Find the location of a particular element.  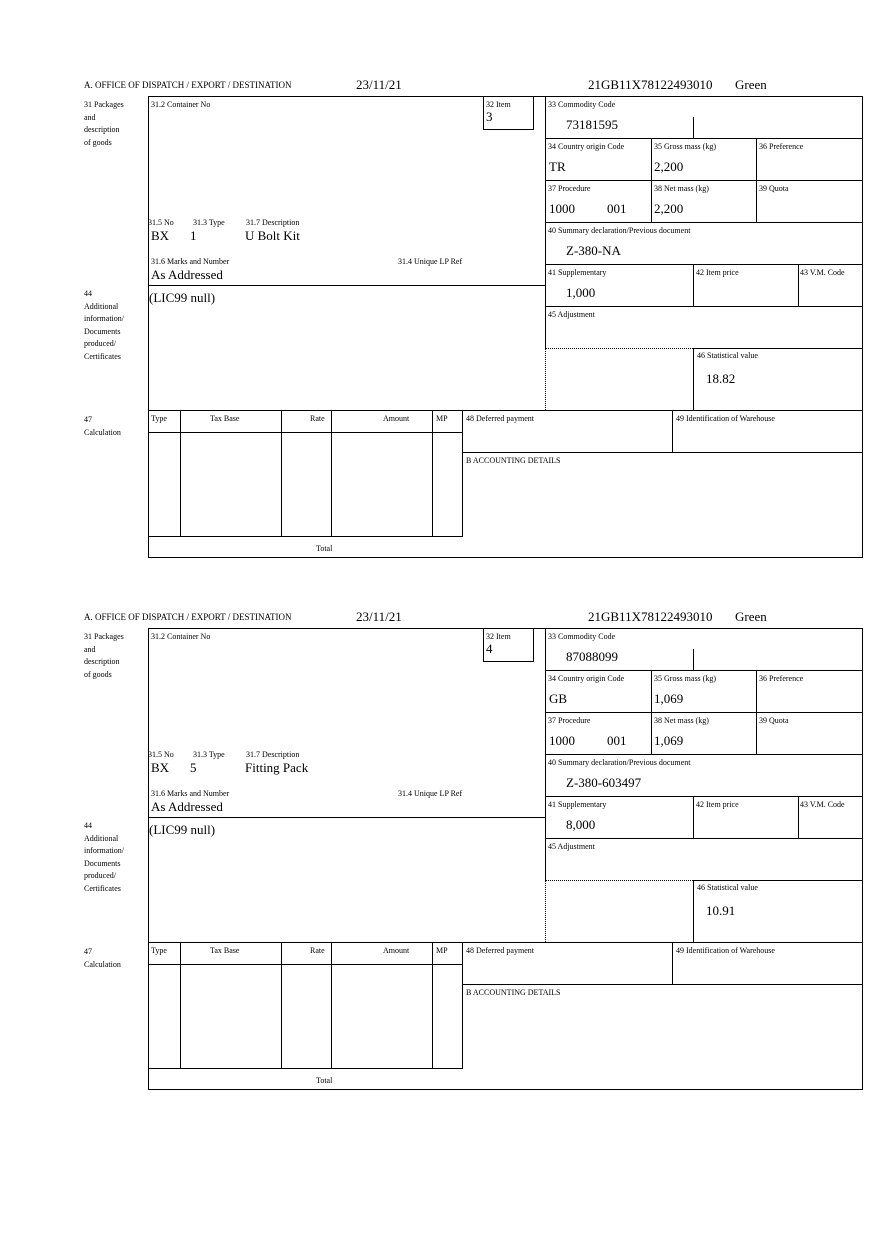

adjustment-label: 45 Adjustment is located at coordinates (571, 846).